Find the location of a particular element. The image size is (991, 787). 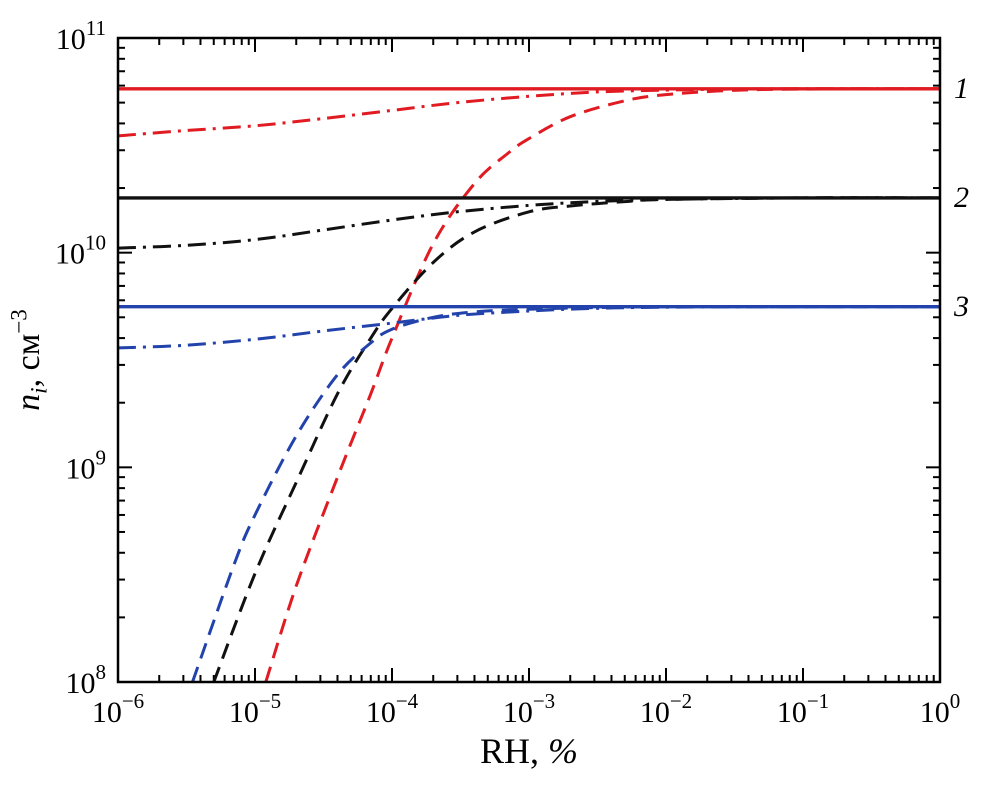

x-axis-label: RH, % is located at coordinates (529, 751).